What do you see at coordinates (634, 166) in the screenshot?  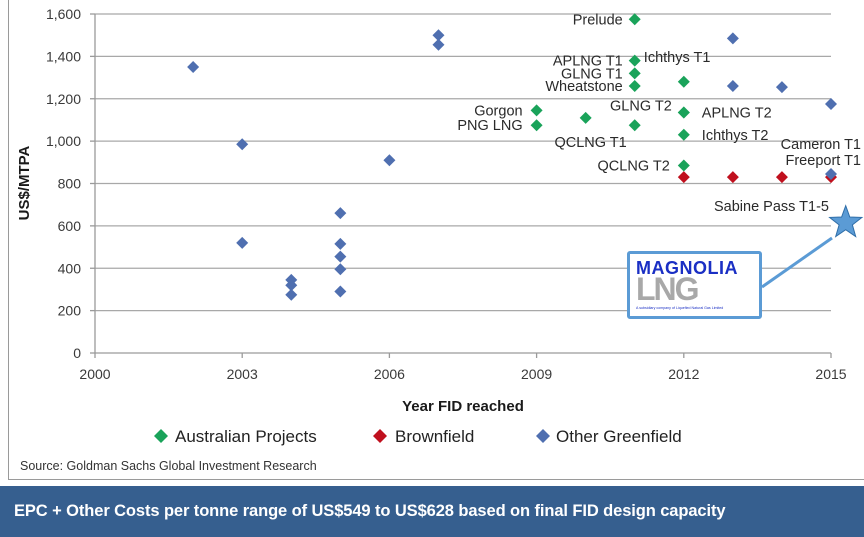 I see `point-label: QCLNG T2` at bounding box center [634, 166].